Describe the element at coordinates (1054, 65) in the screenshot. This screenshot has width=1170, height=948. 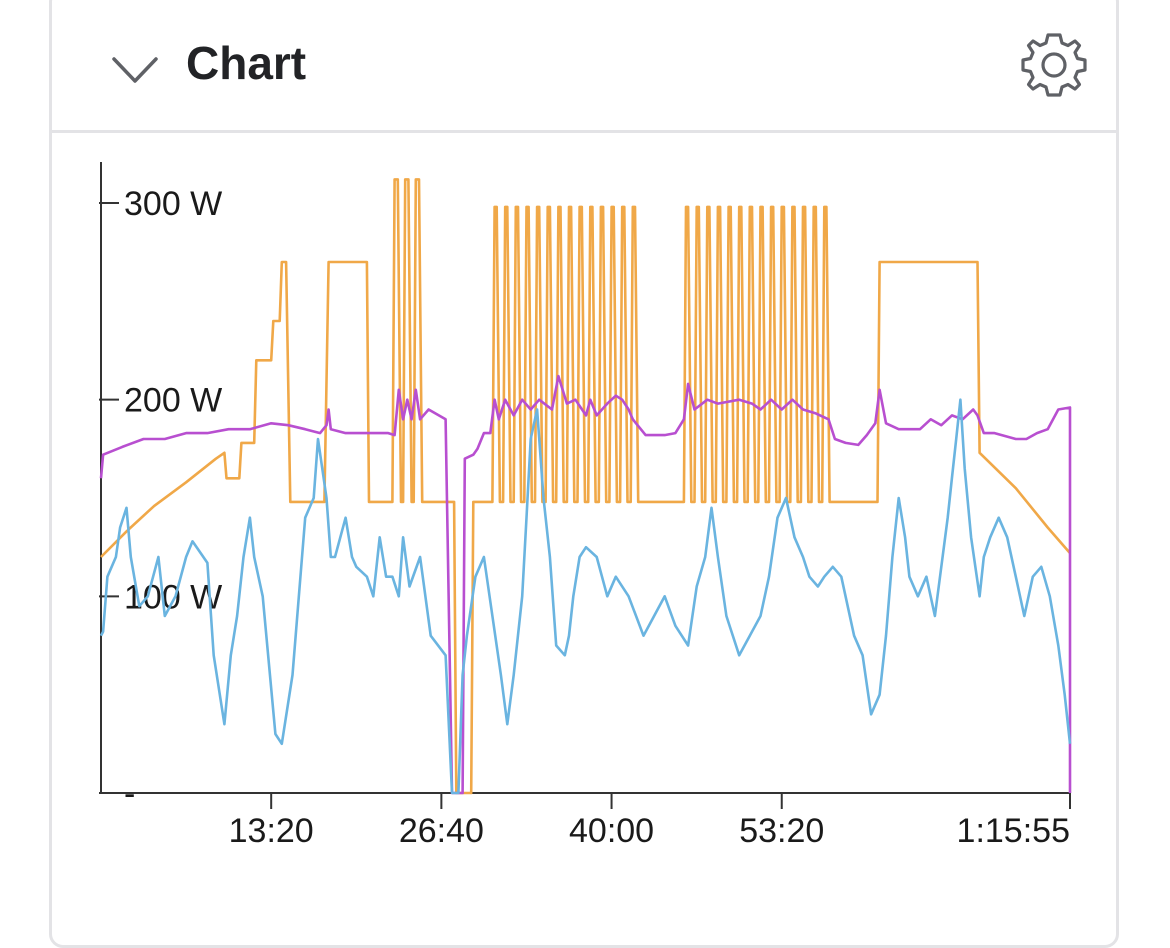
I see `gear-icon` at that location.